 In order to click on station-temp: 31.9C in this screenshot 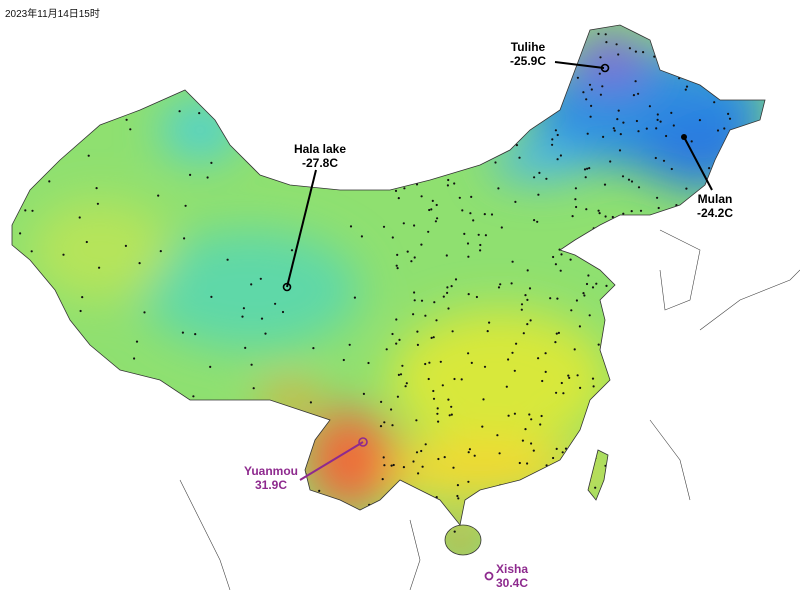, I will do `click(271, 485)`.